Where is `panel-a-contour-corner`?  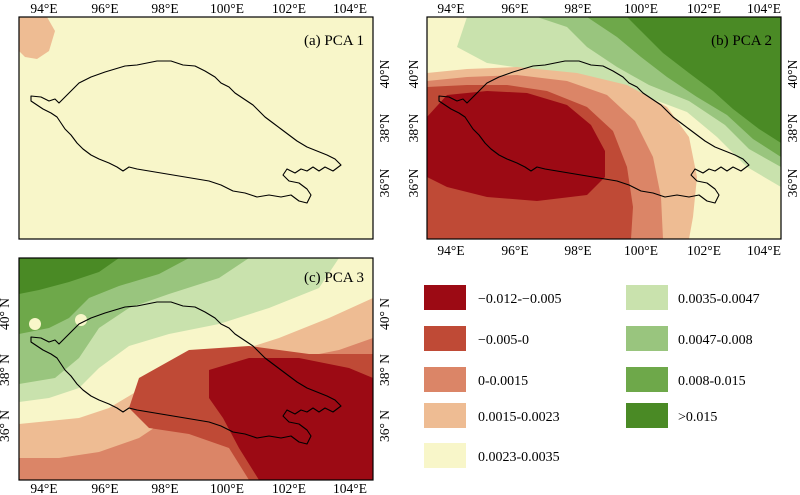
panel-a-contour-corner is located at coordinates (37, 38).